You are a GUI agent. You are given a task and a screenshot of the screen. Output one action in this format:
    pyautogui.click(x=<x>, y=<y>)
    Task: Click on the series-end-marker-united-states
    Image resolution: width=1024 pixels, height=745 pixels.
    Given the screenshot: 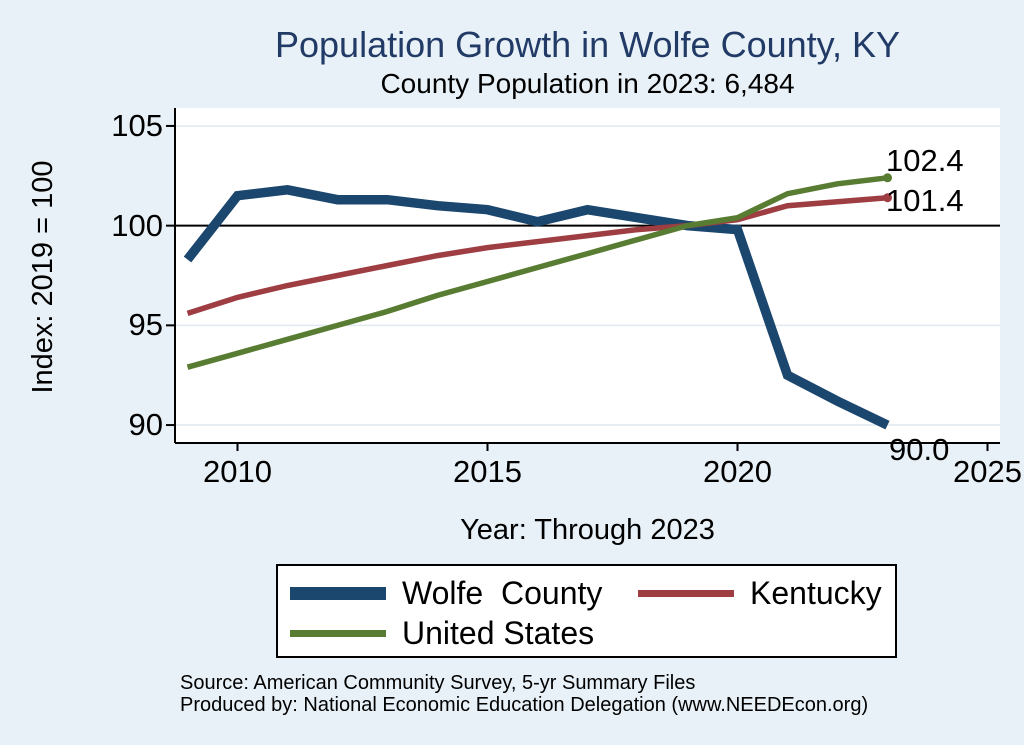 What is the action you would take?
    pyautogui.click(x=887, y=178)
    